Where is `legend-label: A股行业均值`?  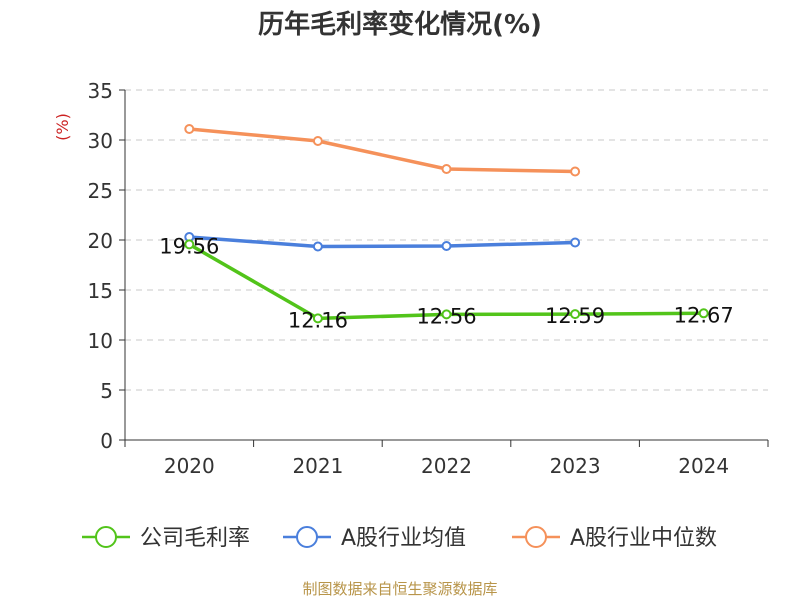 legend-label: A股行业均值 is located at coordinates (403, 538).